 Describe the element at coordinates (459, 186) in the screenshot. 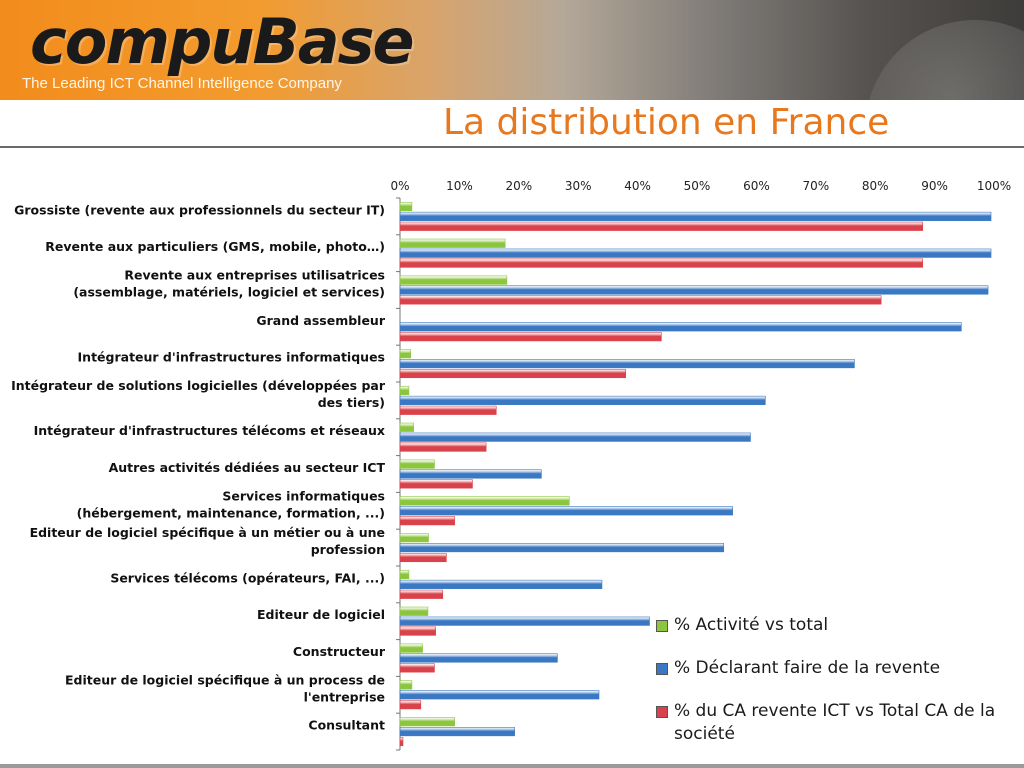

I see `x-tick-label: 10%` at that location.